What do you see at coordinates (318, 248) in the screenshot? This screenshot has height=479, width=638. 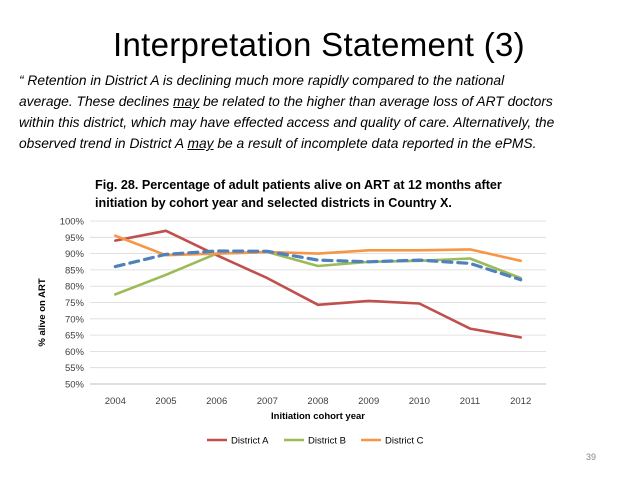 I see `series-line-district-c` at bounding box center [318, 248].